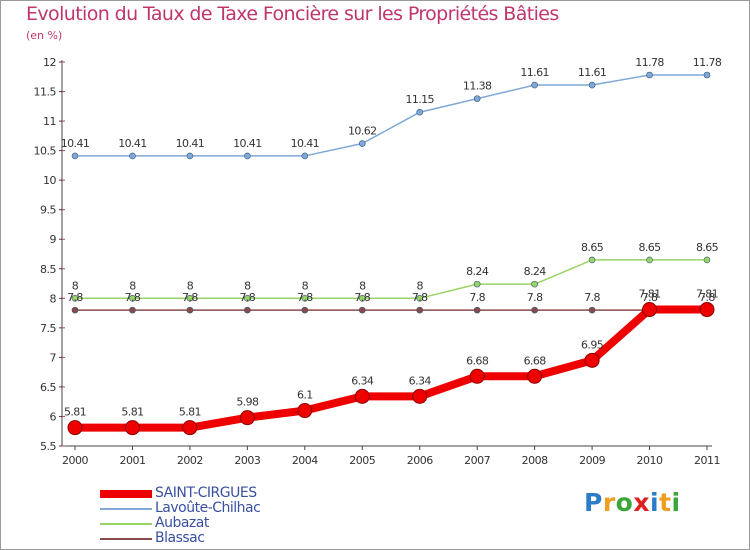  I want to click on data-label: 6.68, so click(477, 360).